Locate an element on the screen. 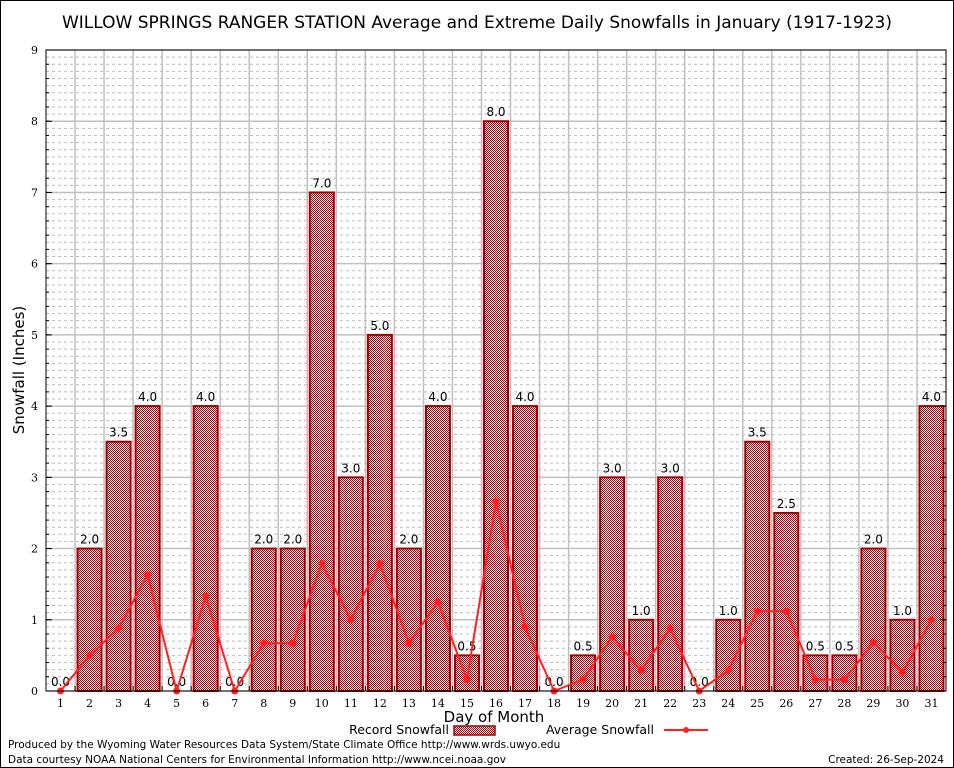 This screenshot has height=768, width=954. x-tick-label: 21 is located at coordinates (641, 703).